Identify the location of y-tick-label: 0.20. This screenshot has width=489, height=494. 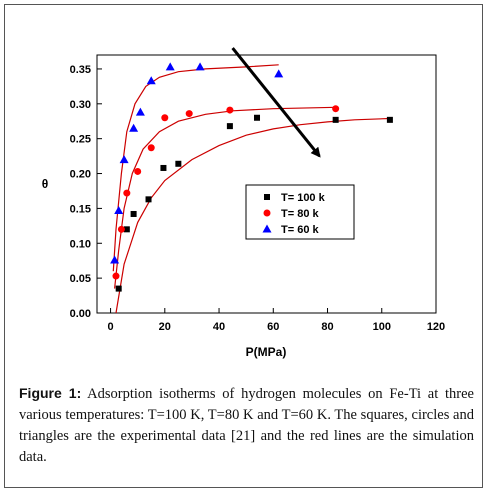
(80, 175).